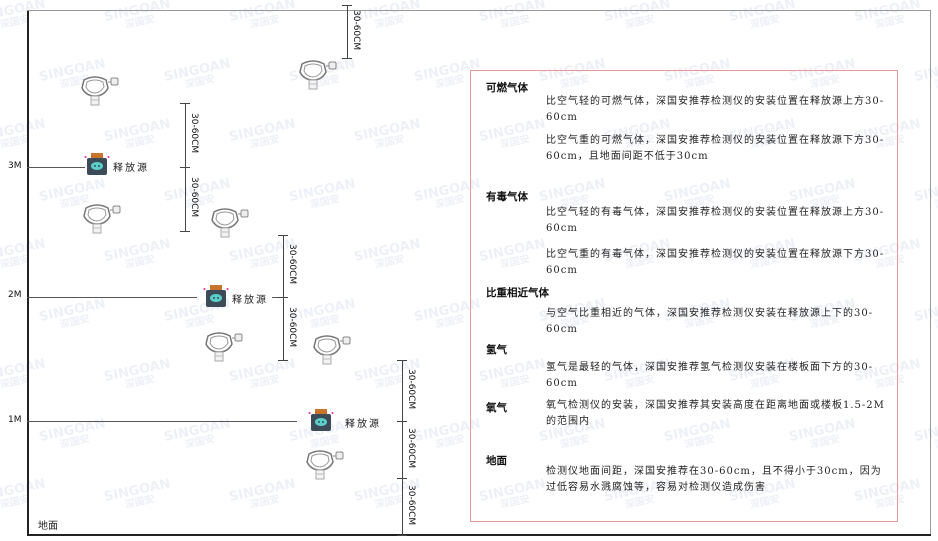 The height and width of the screenshot is (541, 938). Describe the element at coordinates (277, 297) in the screenshot. I see `source-leader-line` at that location.